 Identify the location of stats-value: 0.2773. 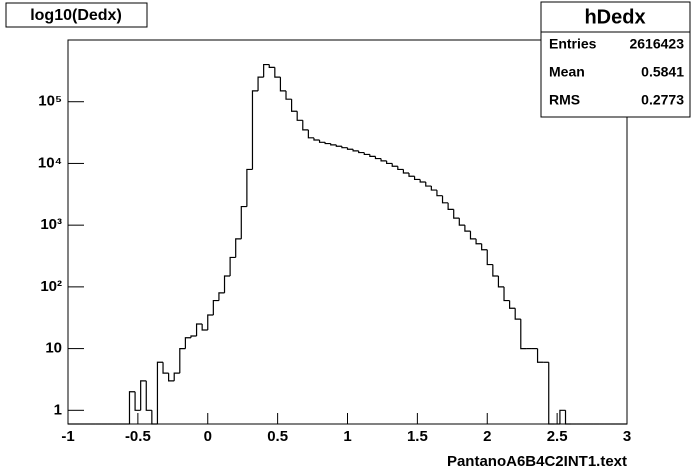
(662, 100).